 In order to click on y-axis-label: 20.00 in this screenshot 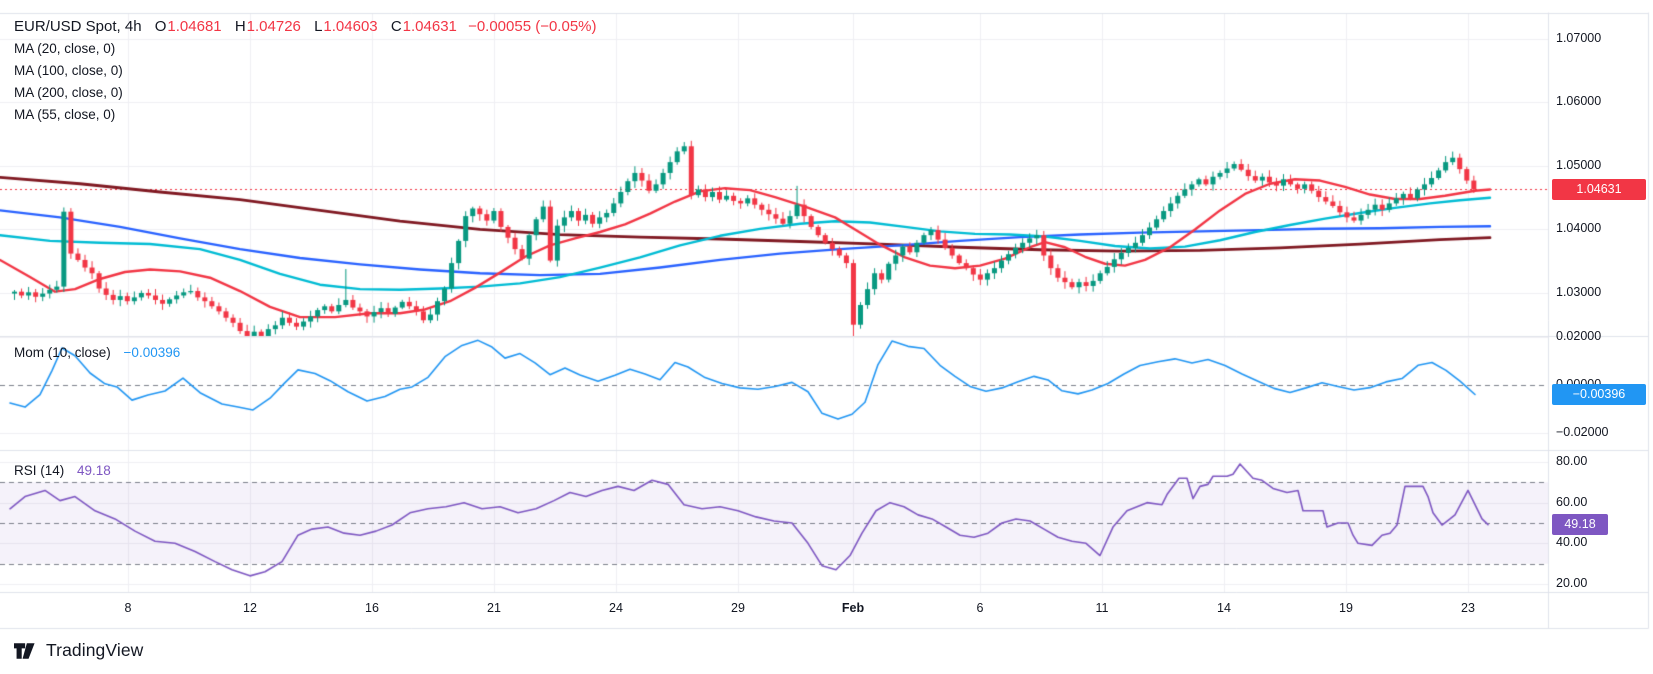, I will do `click(1572, 582)`.